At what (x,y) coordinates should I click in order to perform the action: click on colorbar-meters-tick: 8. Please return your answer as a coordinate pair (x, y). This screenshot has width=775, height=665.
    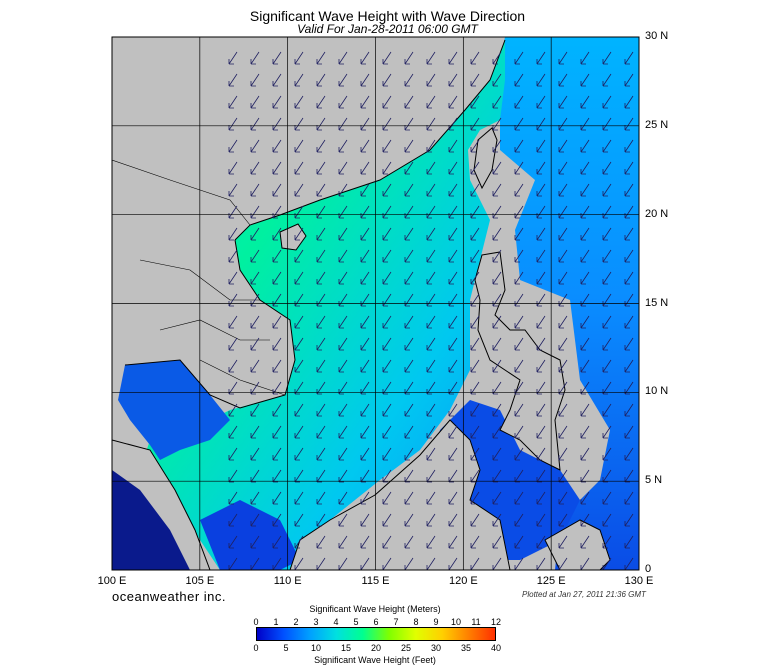
    Looking at the image, I should click on (416, 622).